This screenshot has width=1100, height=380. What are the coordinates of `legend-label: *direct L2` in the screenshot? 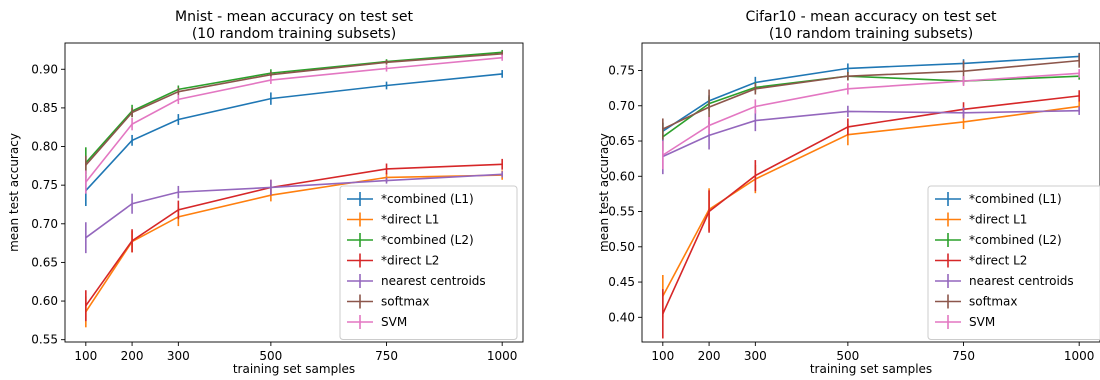 It's located at (410, 261).